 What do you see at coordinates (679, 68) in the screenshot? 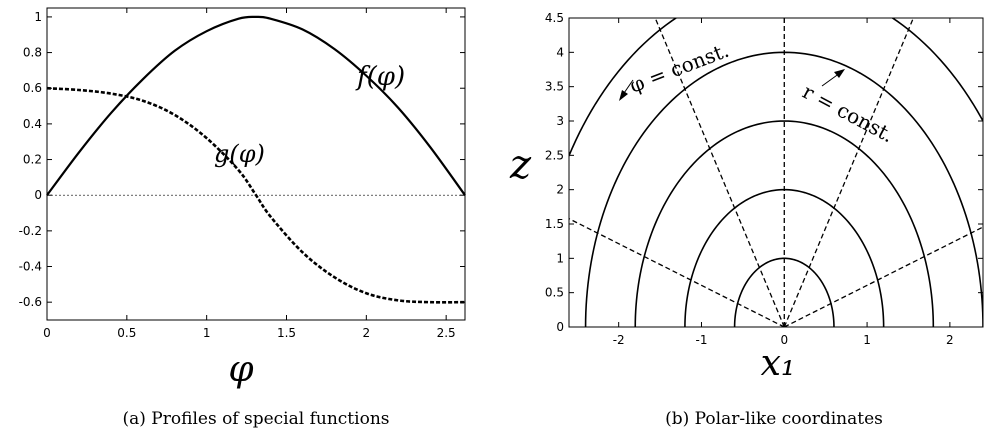
I see `annotation-phi: φ = const.` at bounding box center [679, 68].